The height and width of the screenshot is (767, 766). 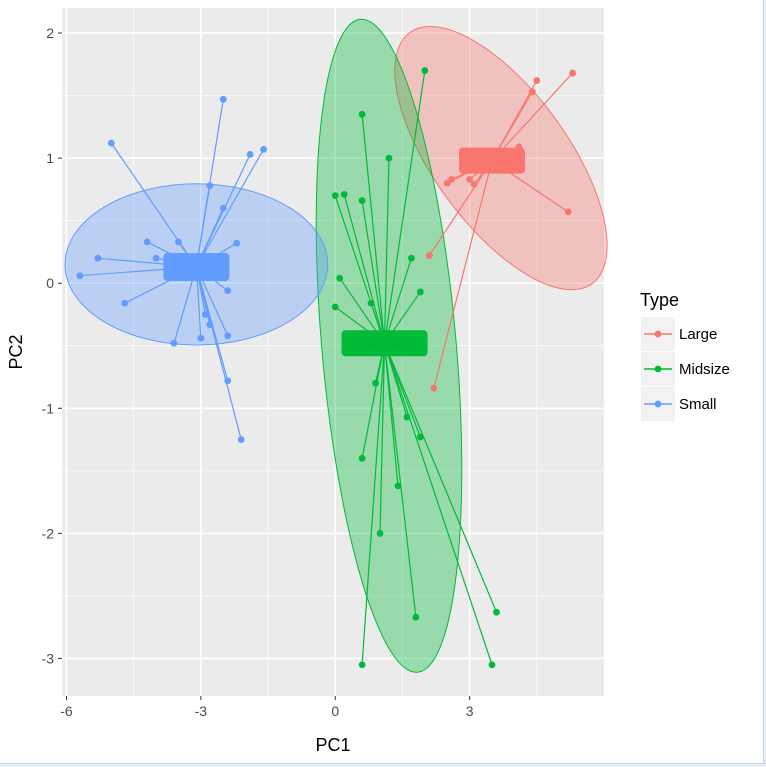 What do you see at coordinates (66, 711) in the screenshot?
I see `x-tick-label-0: -6` at bounding box center [66, 711].